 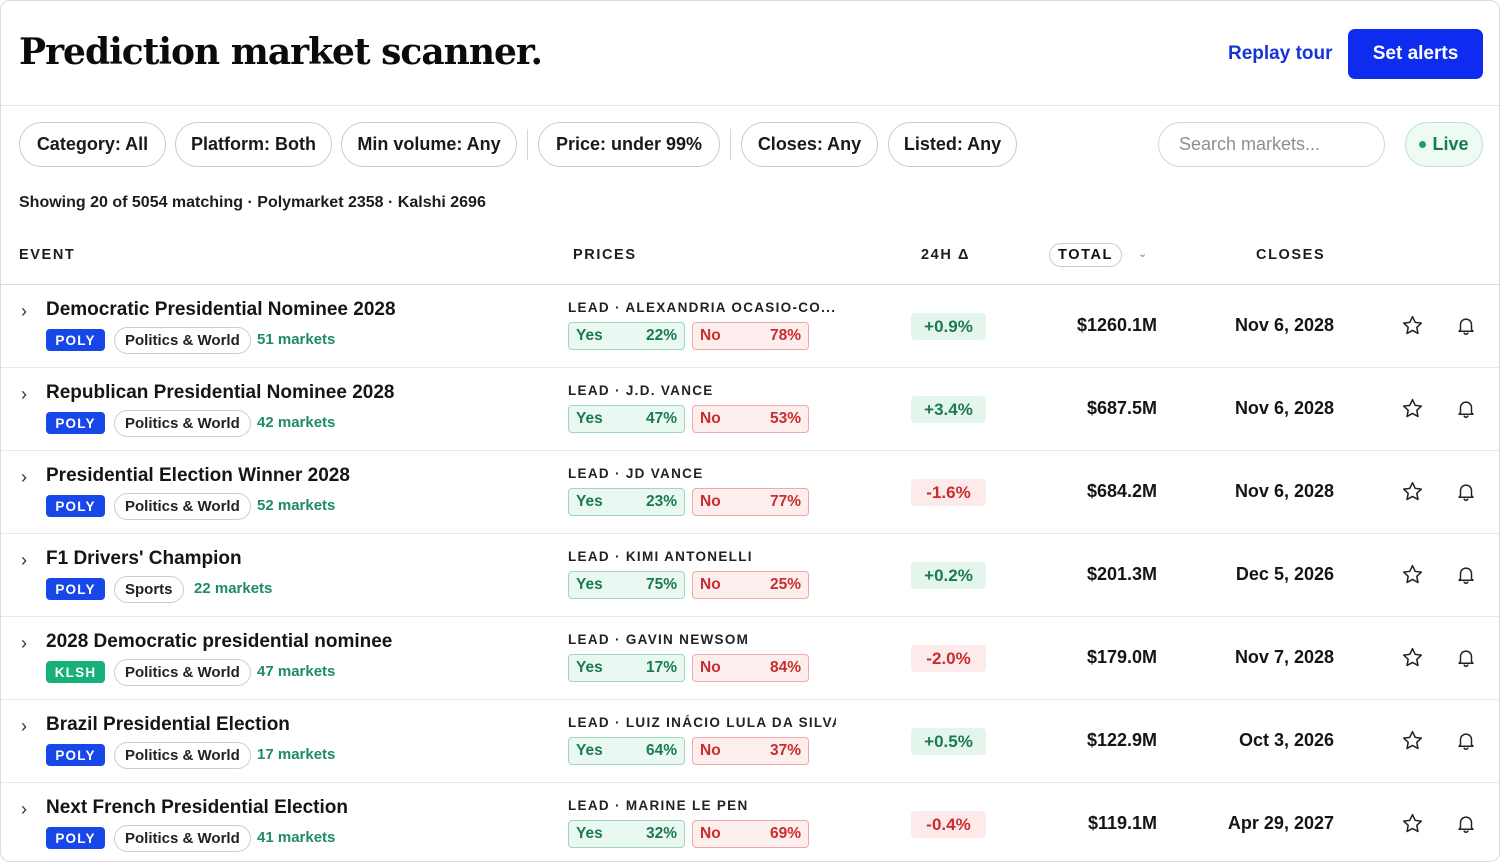 I want to click on platform-badge: KLSH, so click(x=75, y=672).